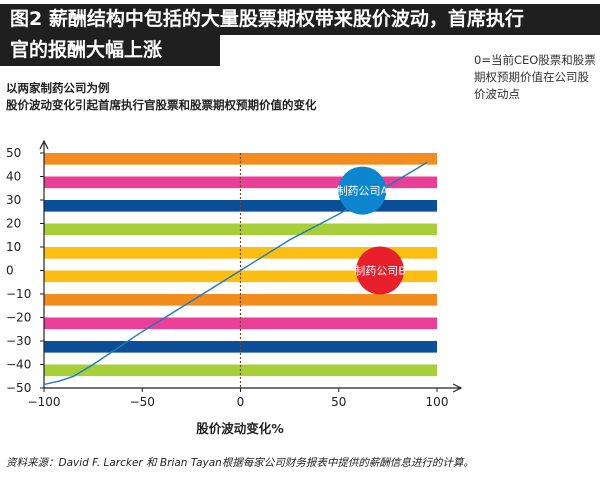 This screenshot has width=600, height=479. I want to click on markers-layer: 制药公司A 制药公司B, so click(371, 230).